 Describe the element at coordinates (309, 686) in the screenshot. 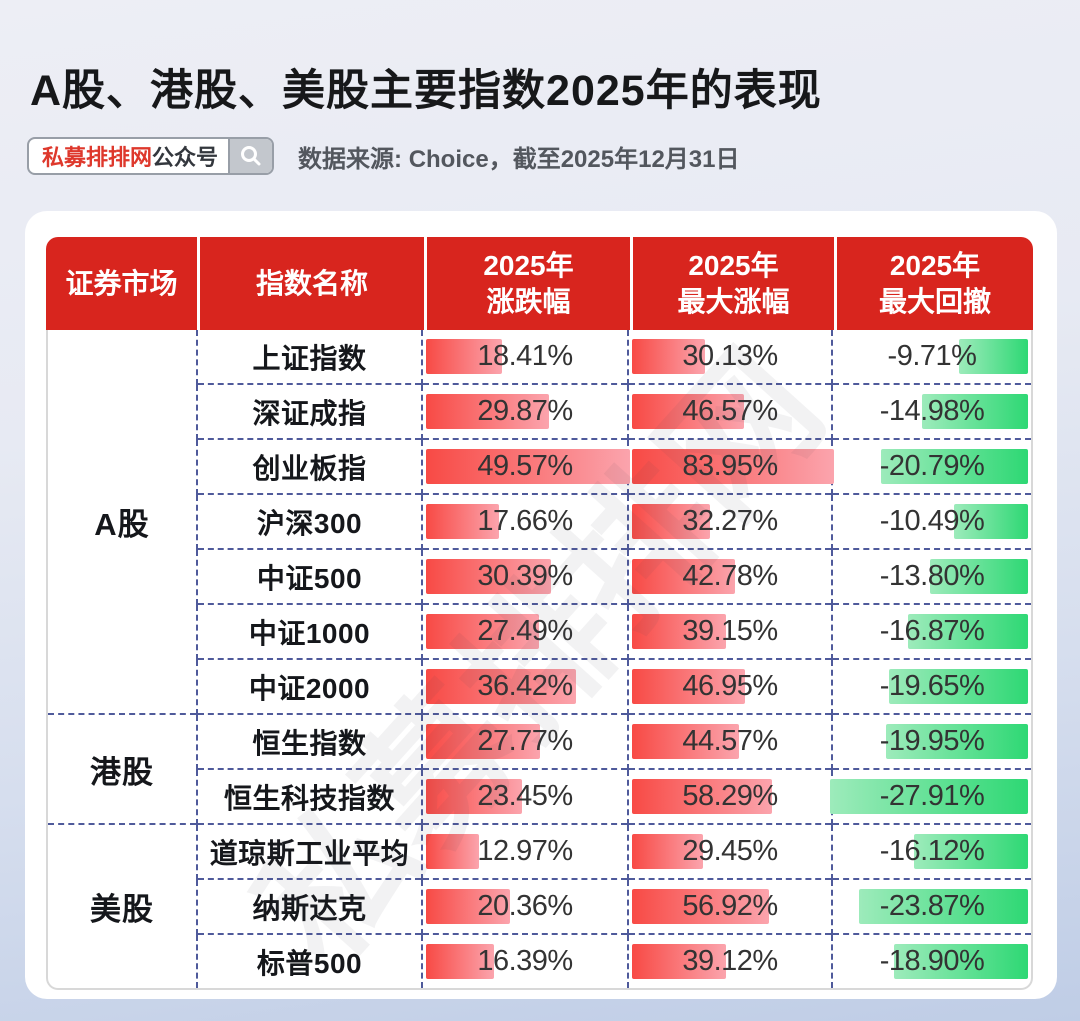

I see `index-name: 中证2000` at that location.